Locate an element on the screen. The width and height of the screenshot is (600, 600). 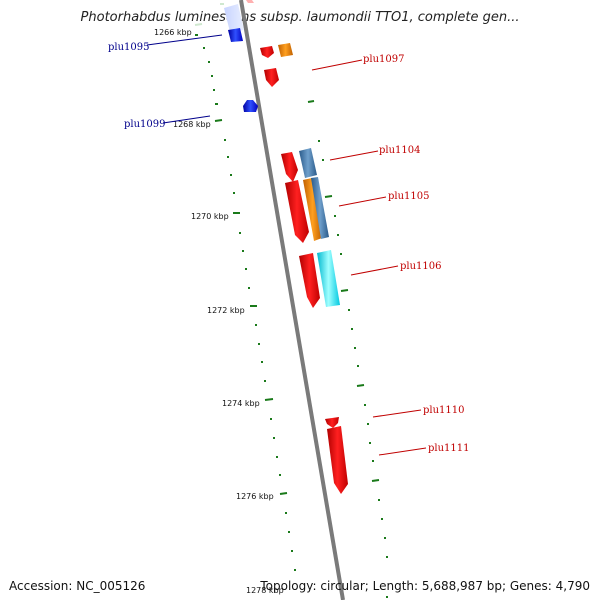
gene-plu1105-red is located at coordinates (297, 211).